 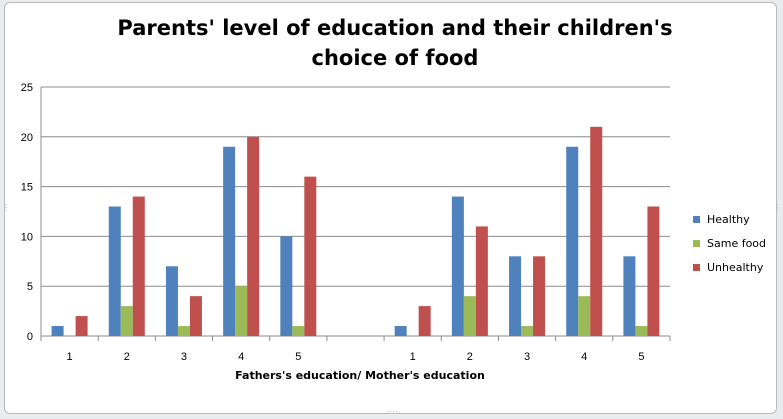 What do you see at coordinates (30, 287) in the screenshot?
I see `y-tick-label: 5` at bounding box center [30, 287].